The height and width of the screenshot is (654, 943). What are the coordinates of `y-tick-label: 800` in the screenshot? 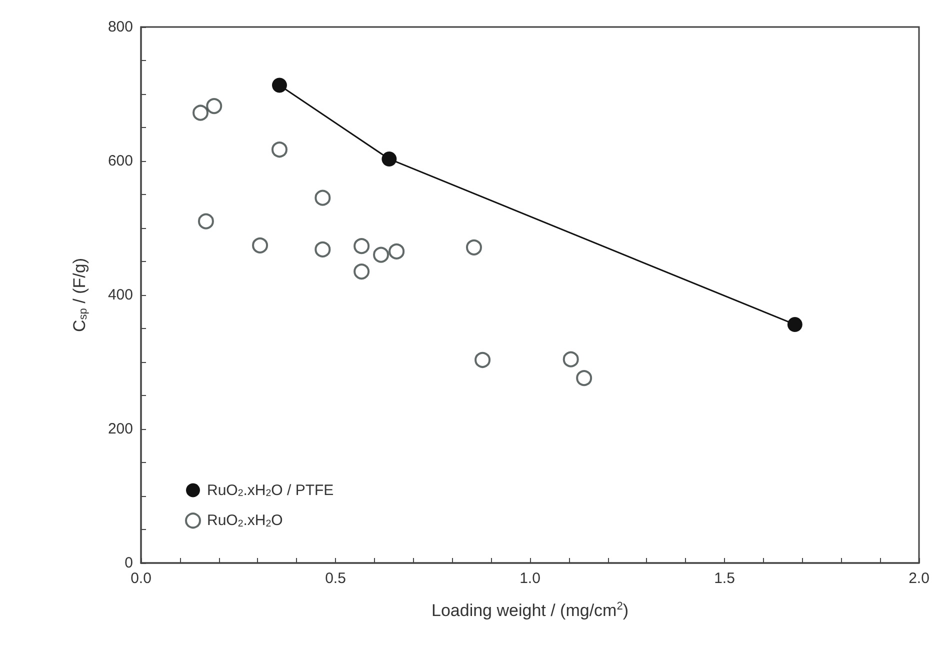 It's located at (120, 27).